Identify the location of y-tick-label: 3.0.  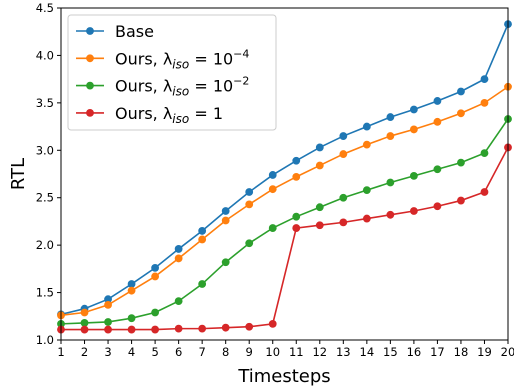
(45, 150).